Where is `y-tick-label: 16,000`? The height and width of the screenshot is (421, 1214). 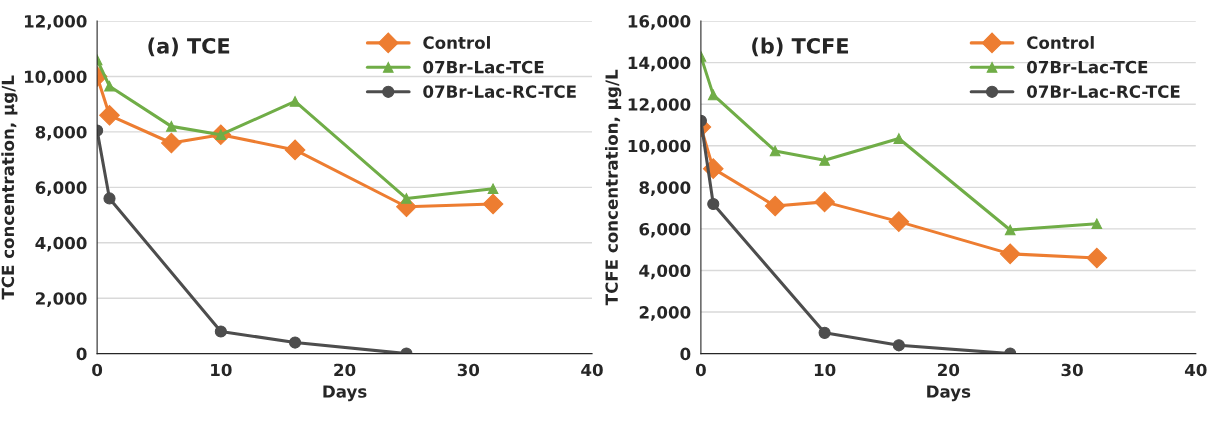
y-tick-label: 16,000 is located at coordinates (659, 22).